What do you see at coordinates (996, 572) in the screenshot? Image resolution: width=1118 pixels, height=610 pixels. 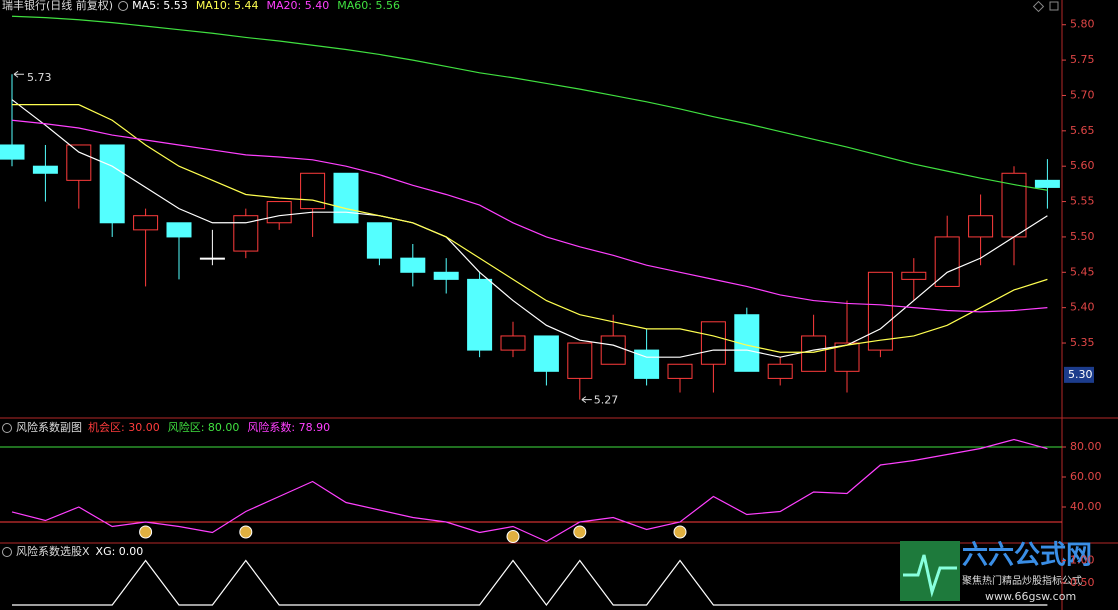 I see `logo: 六六公式网 聚焦热门精品炒股指标公式 www.66gsw.com` at bounding box center [996, 572].